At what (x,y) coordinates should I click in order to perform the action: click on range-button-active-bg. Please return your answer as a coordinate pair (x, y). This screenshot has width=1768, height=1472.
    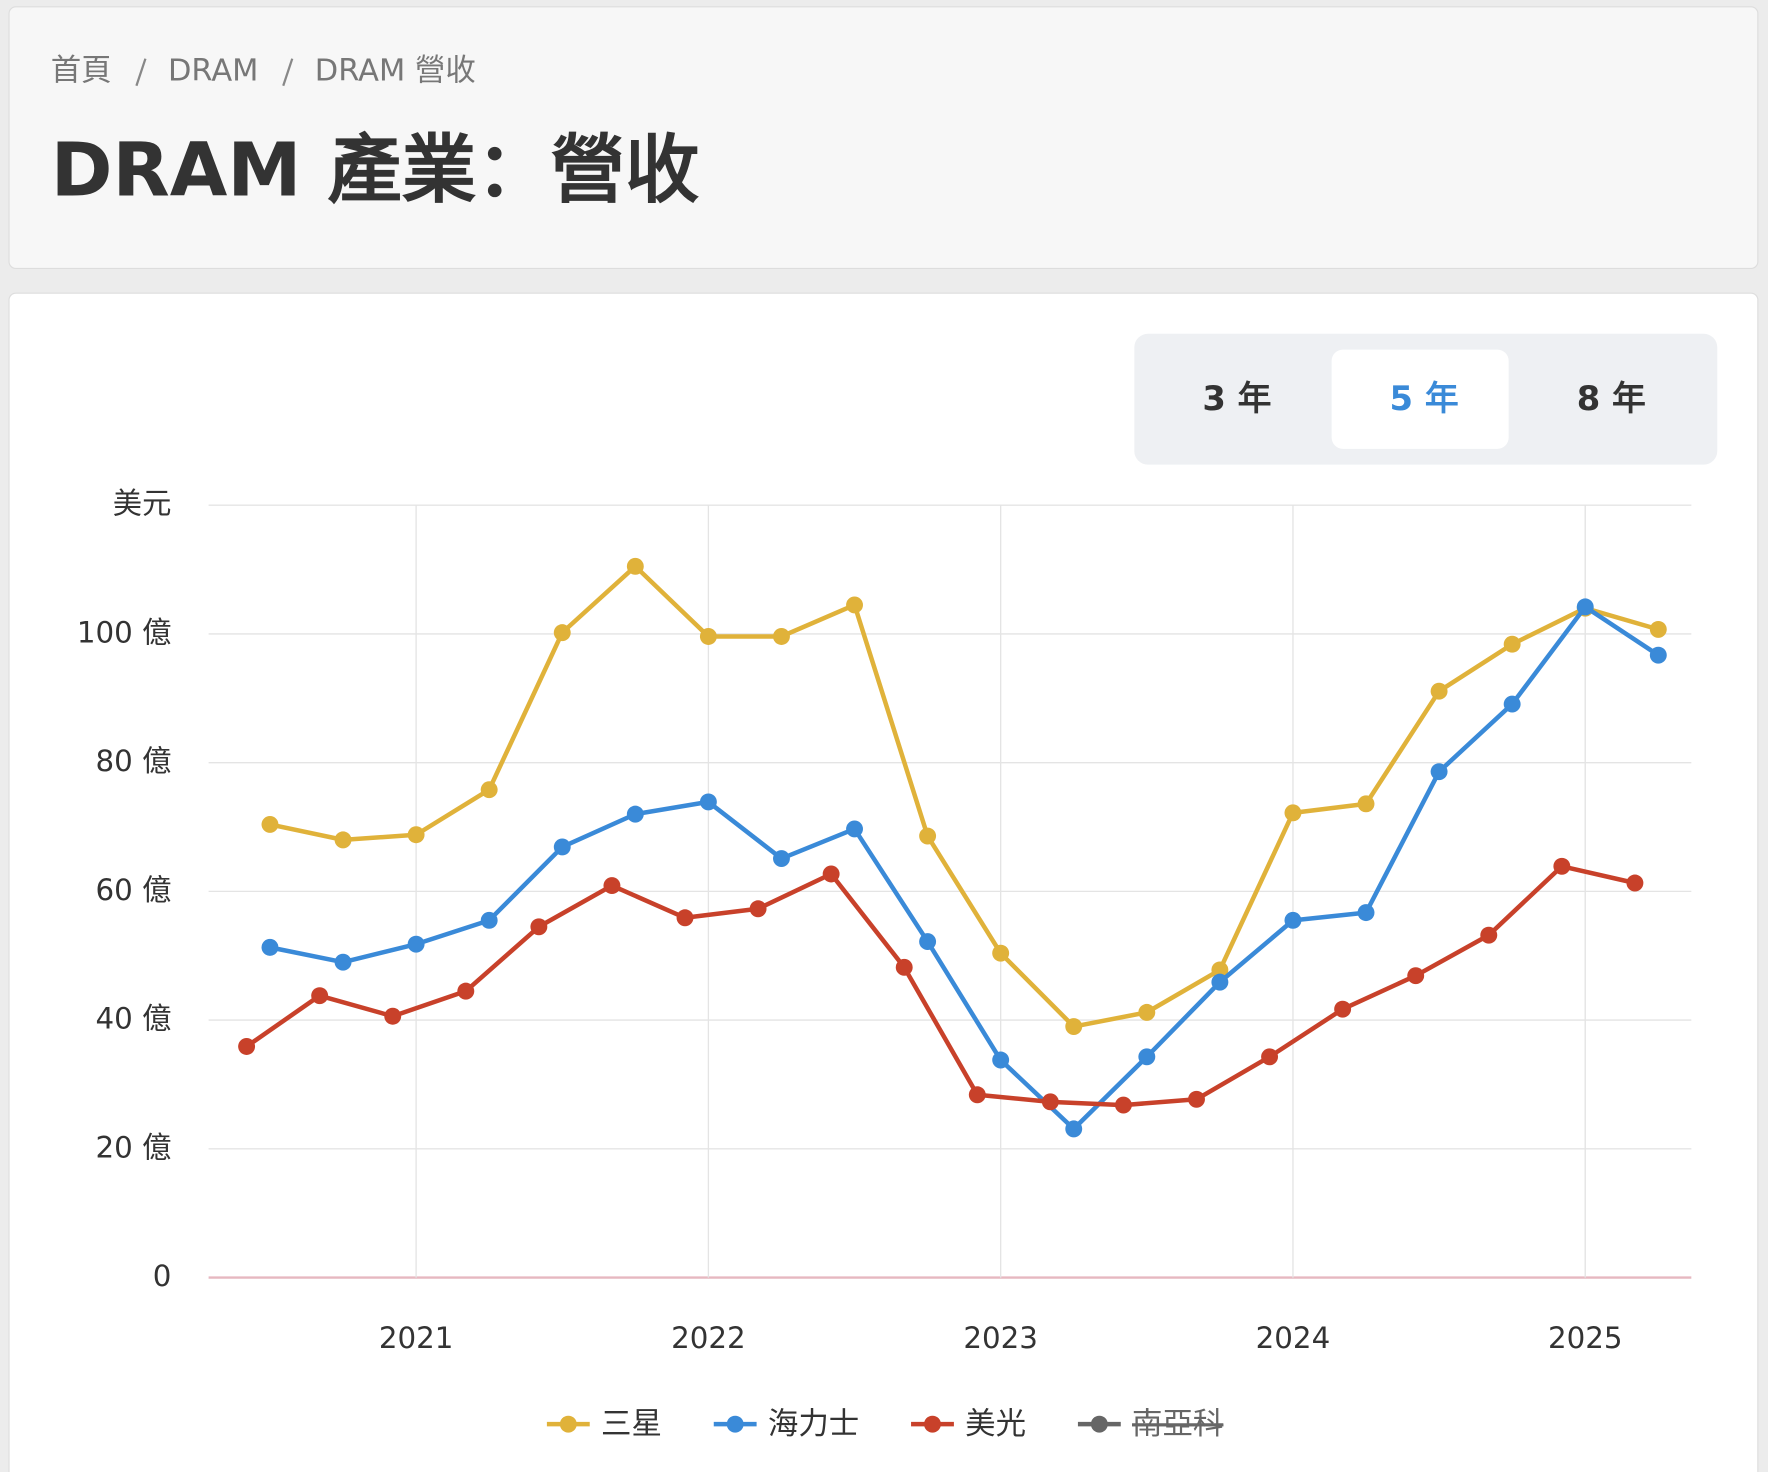
    Looking at the image, I should click on (1420, 399).